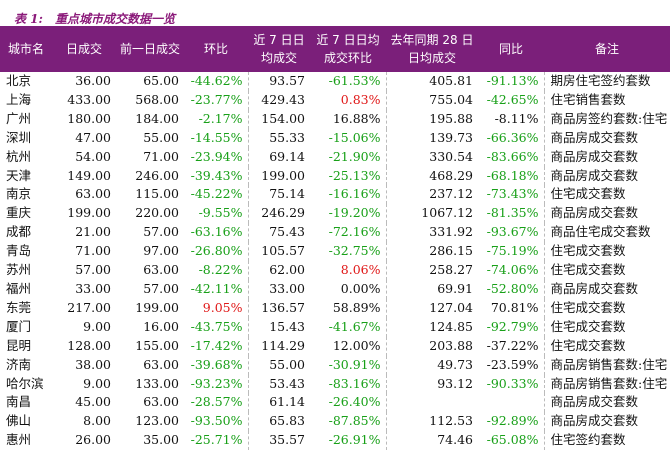 The height and width of the screenshot is (450, 670). What do you see at coordinates (348, 157) in the screenshot?
I see `cell-7day-avg-change: -21.90%` at bounding box center [348, 157].